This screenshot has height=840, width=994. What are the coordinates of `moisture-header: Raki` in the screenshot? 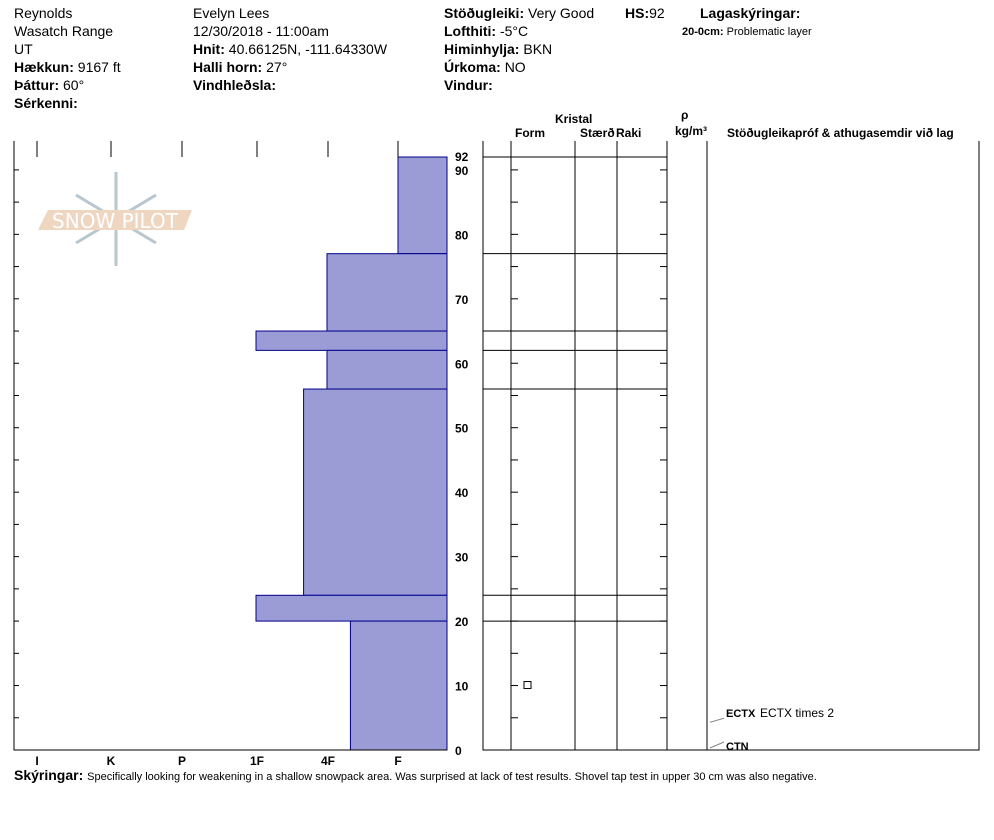 It's located at (629, 133).